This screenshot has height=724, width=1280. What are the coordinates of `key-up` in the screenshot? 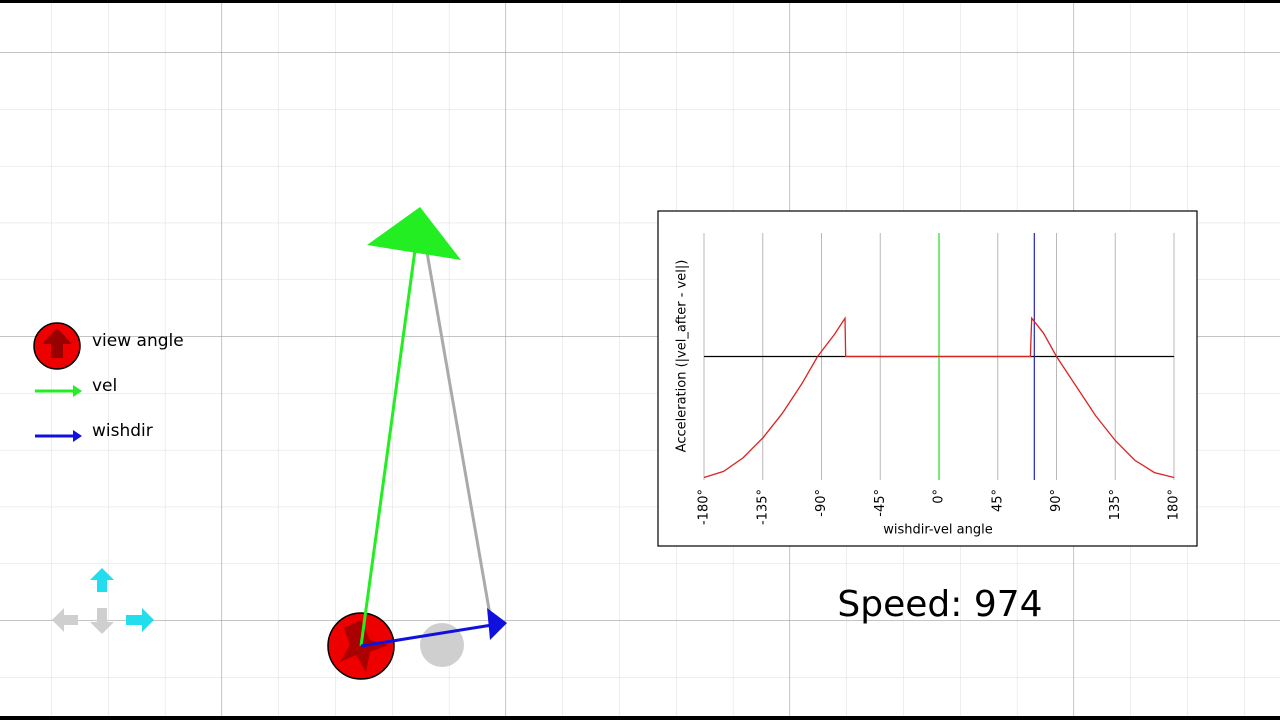 It's located at (102, 580).